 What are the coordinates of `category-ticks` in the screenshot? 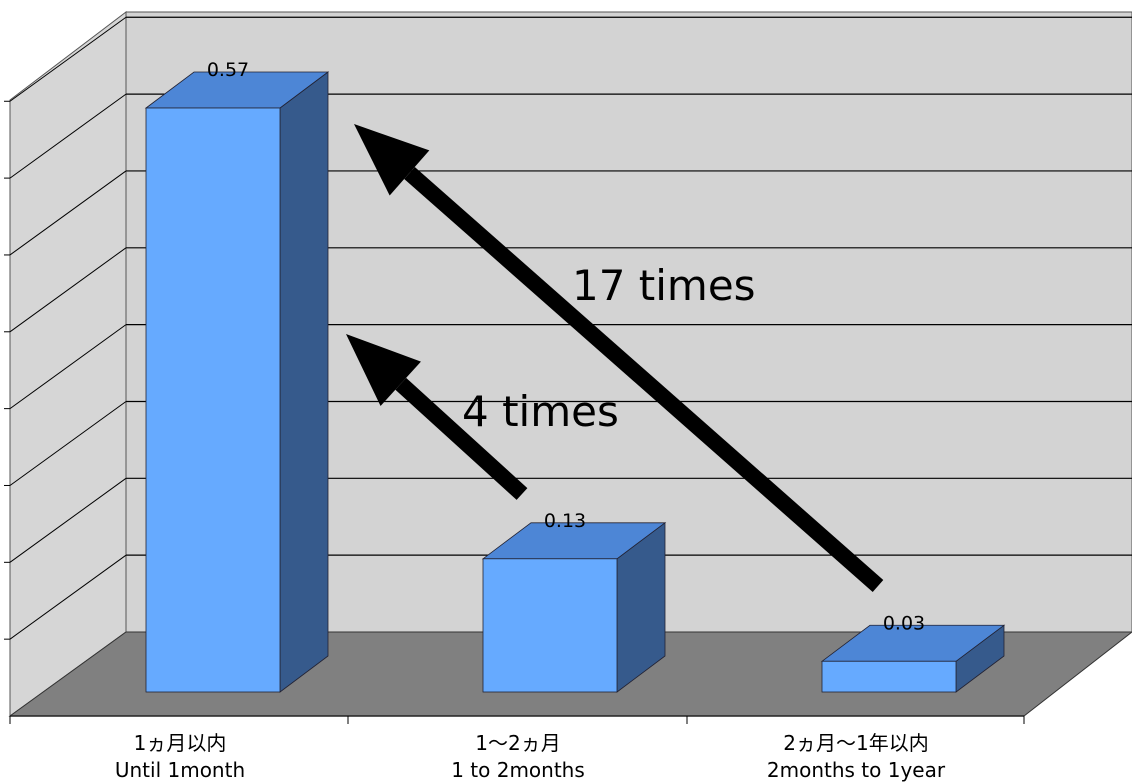 It's located at (517, 720).